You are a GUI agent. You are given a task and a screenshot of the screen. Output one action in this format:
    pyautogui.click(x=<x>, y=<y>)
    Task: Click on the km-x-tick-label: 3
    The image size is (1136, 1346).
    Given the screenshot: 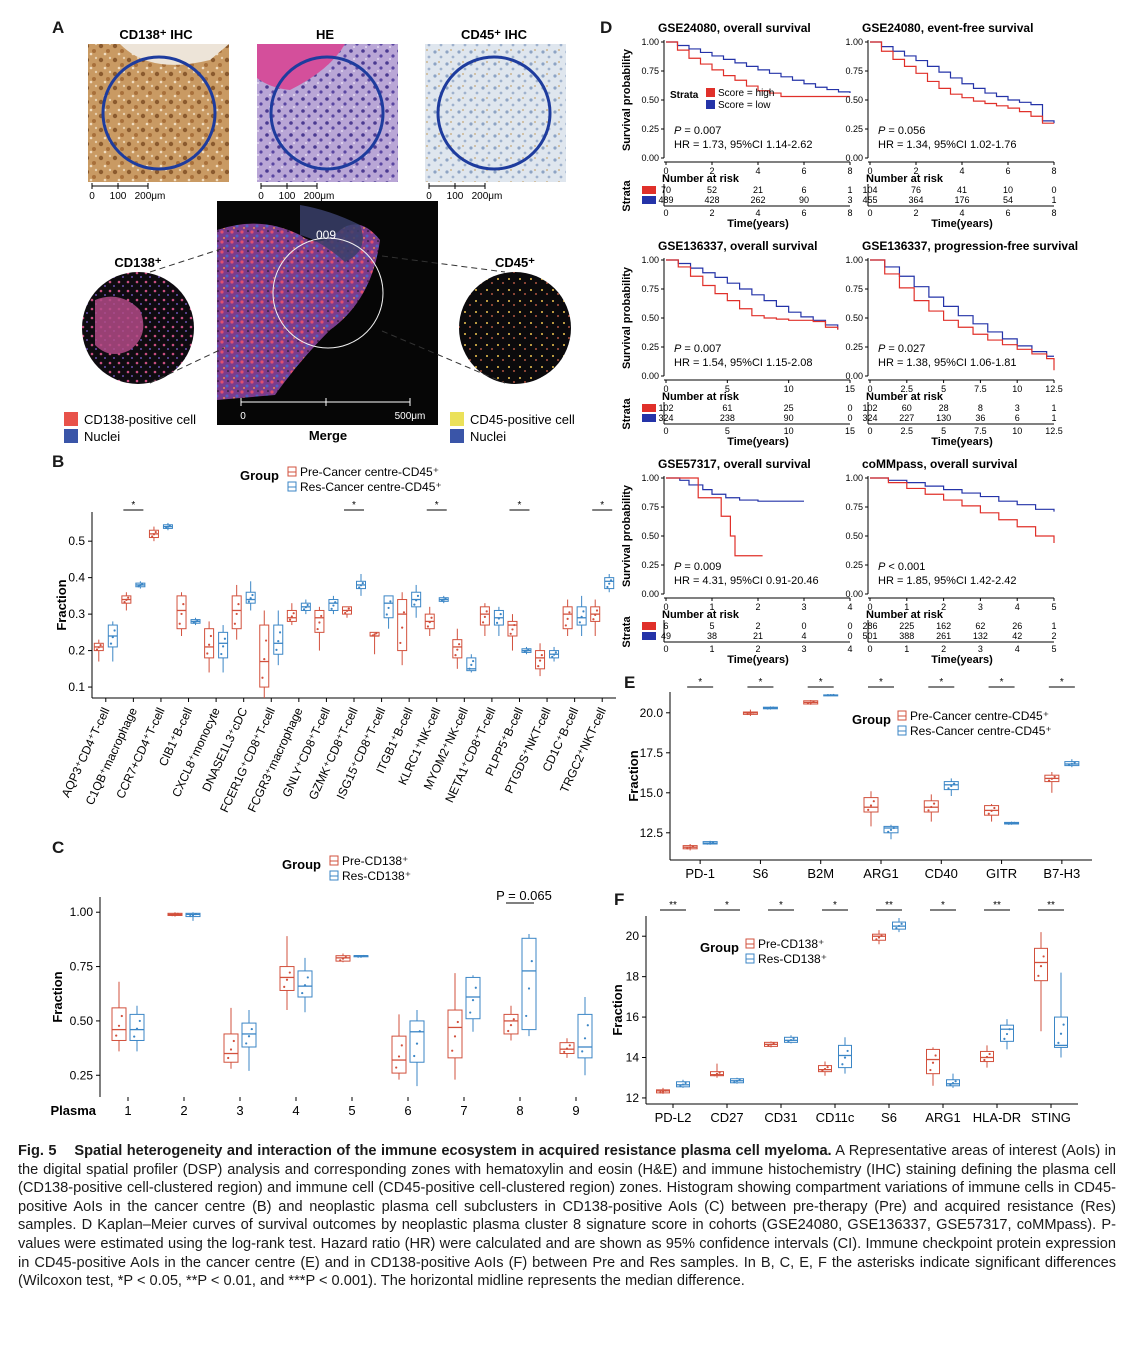 What is the action you would take?
    pyautogui.click(x=803, y=607)
    